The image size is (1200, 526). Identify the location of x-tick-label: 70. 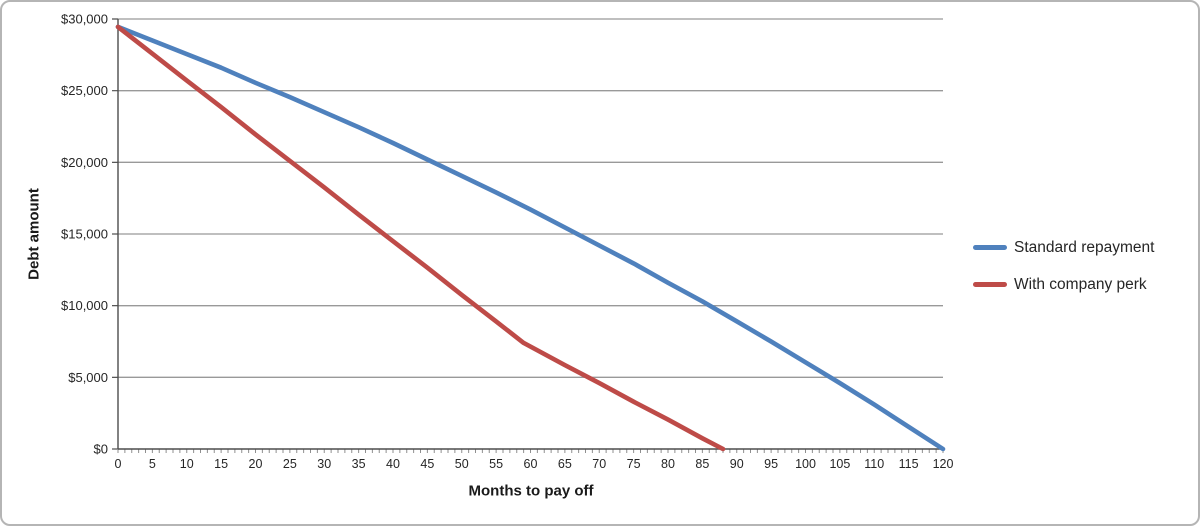
(599, 464).